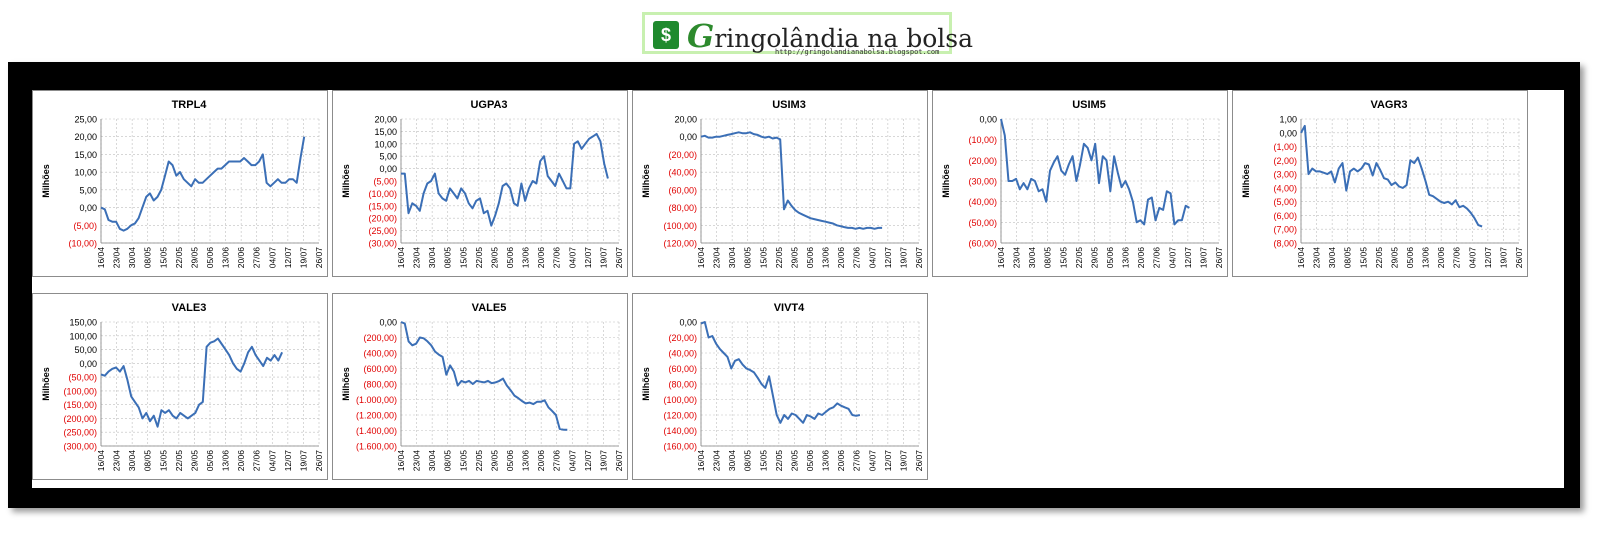 The height and width of the screenshot is (534, 1600). What do you see at coordinates (80, 433) in the screenshot?
I see `y-tick-label: (250,00)` at bounding box center [80, 433].